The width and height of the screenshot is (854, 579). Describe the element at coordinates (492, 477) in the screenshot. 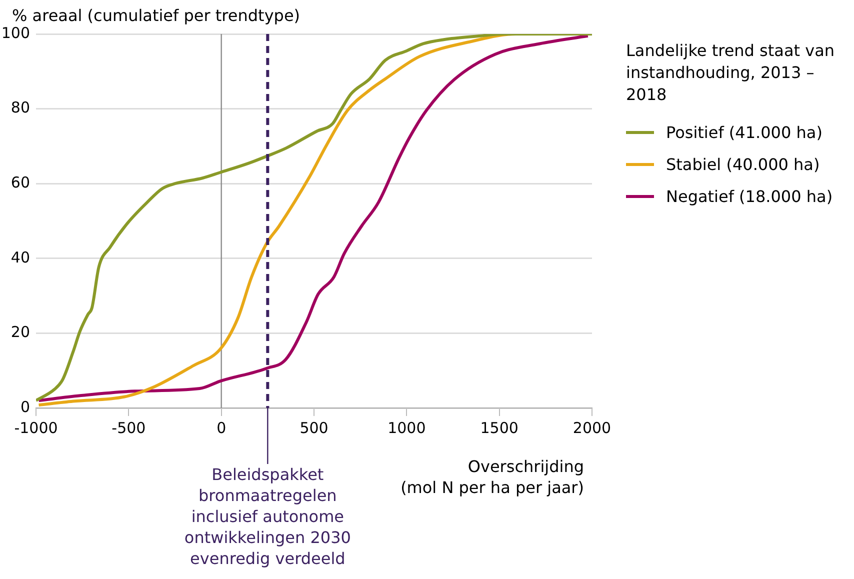

I see `x-axis-title: Overschrijding (mol N per ha per jaar)` at that location.